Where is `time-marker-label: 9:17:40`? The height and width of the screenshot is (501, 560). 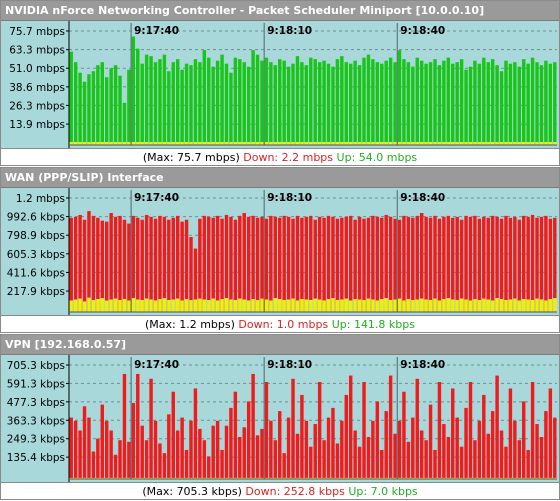 time-marker-label: 9:17:40 is located at coordinates (156, 31).